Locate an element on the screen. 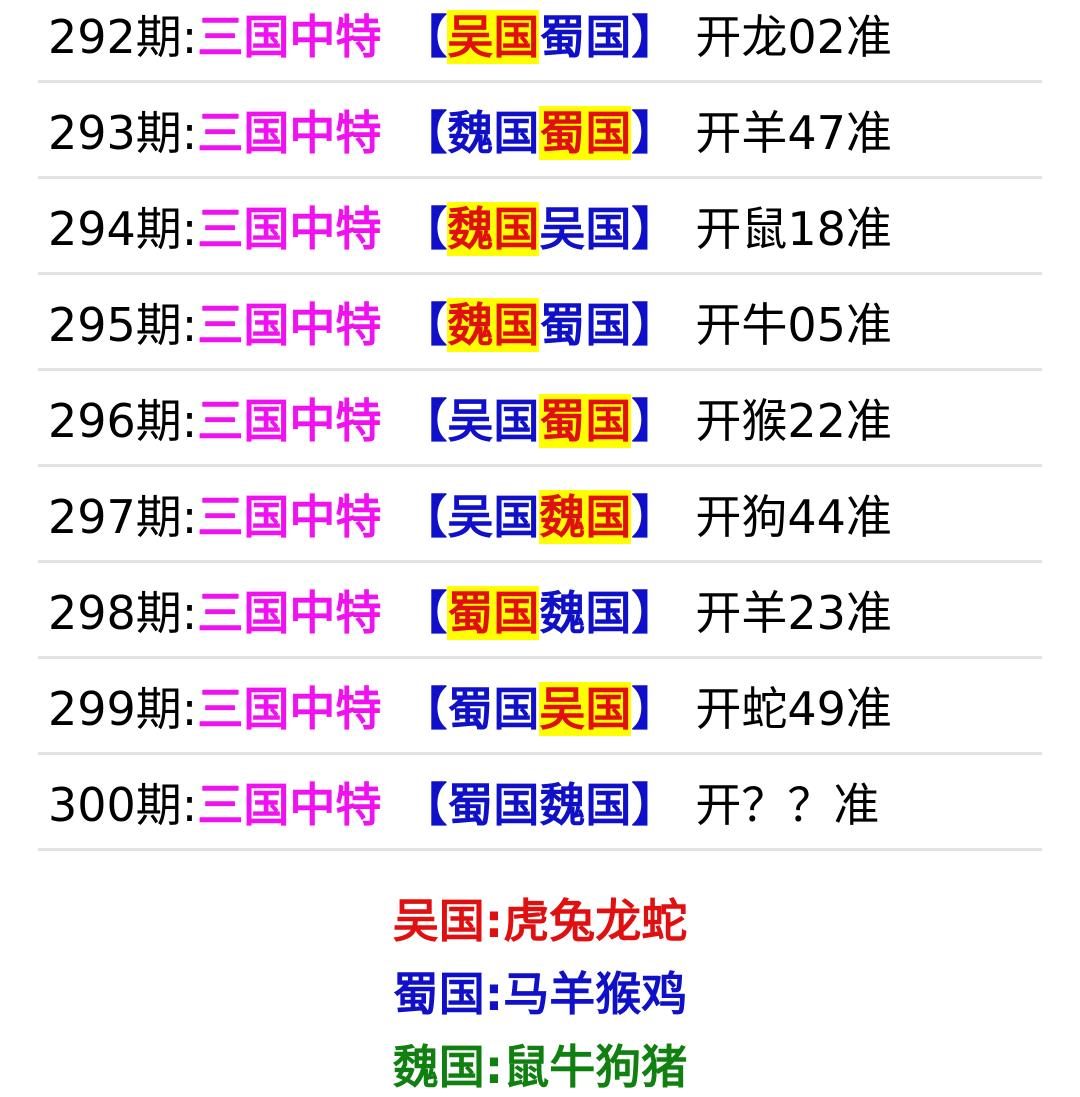  period: 298期: is located at coordinates (123, 612).